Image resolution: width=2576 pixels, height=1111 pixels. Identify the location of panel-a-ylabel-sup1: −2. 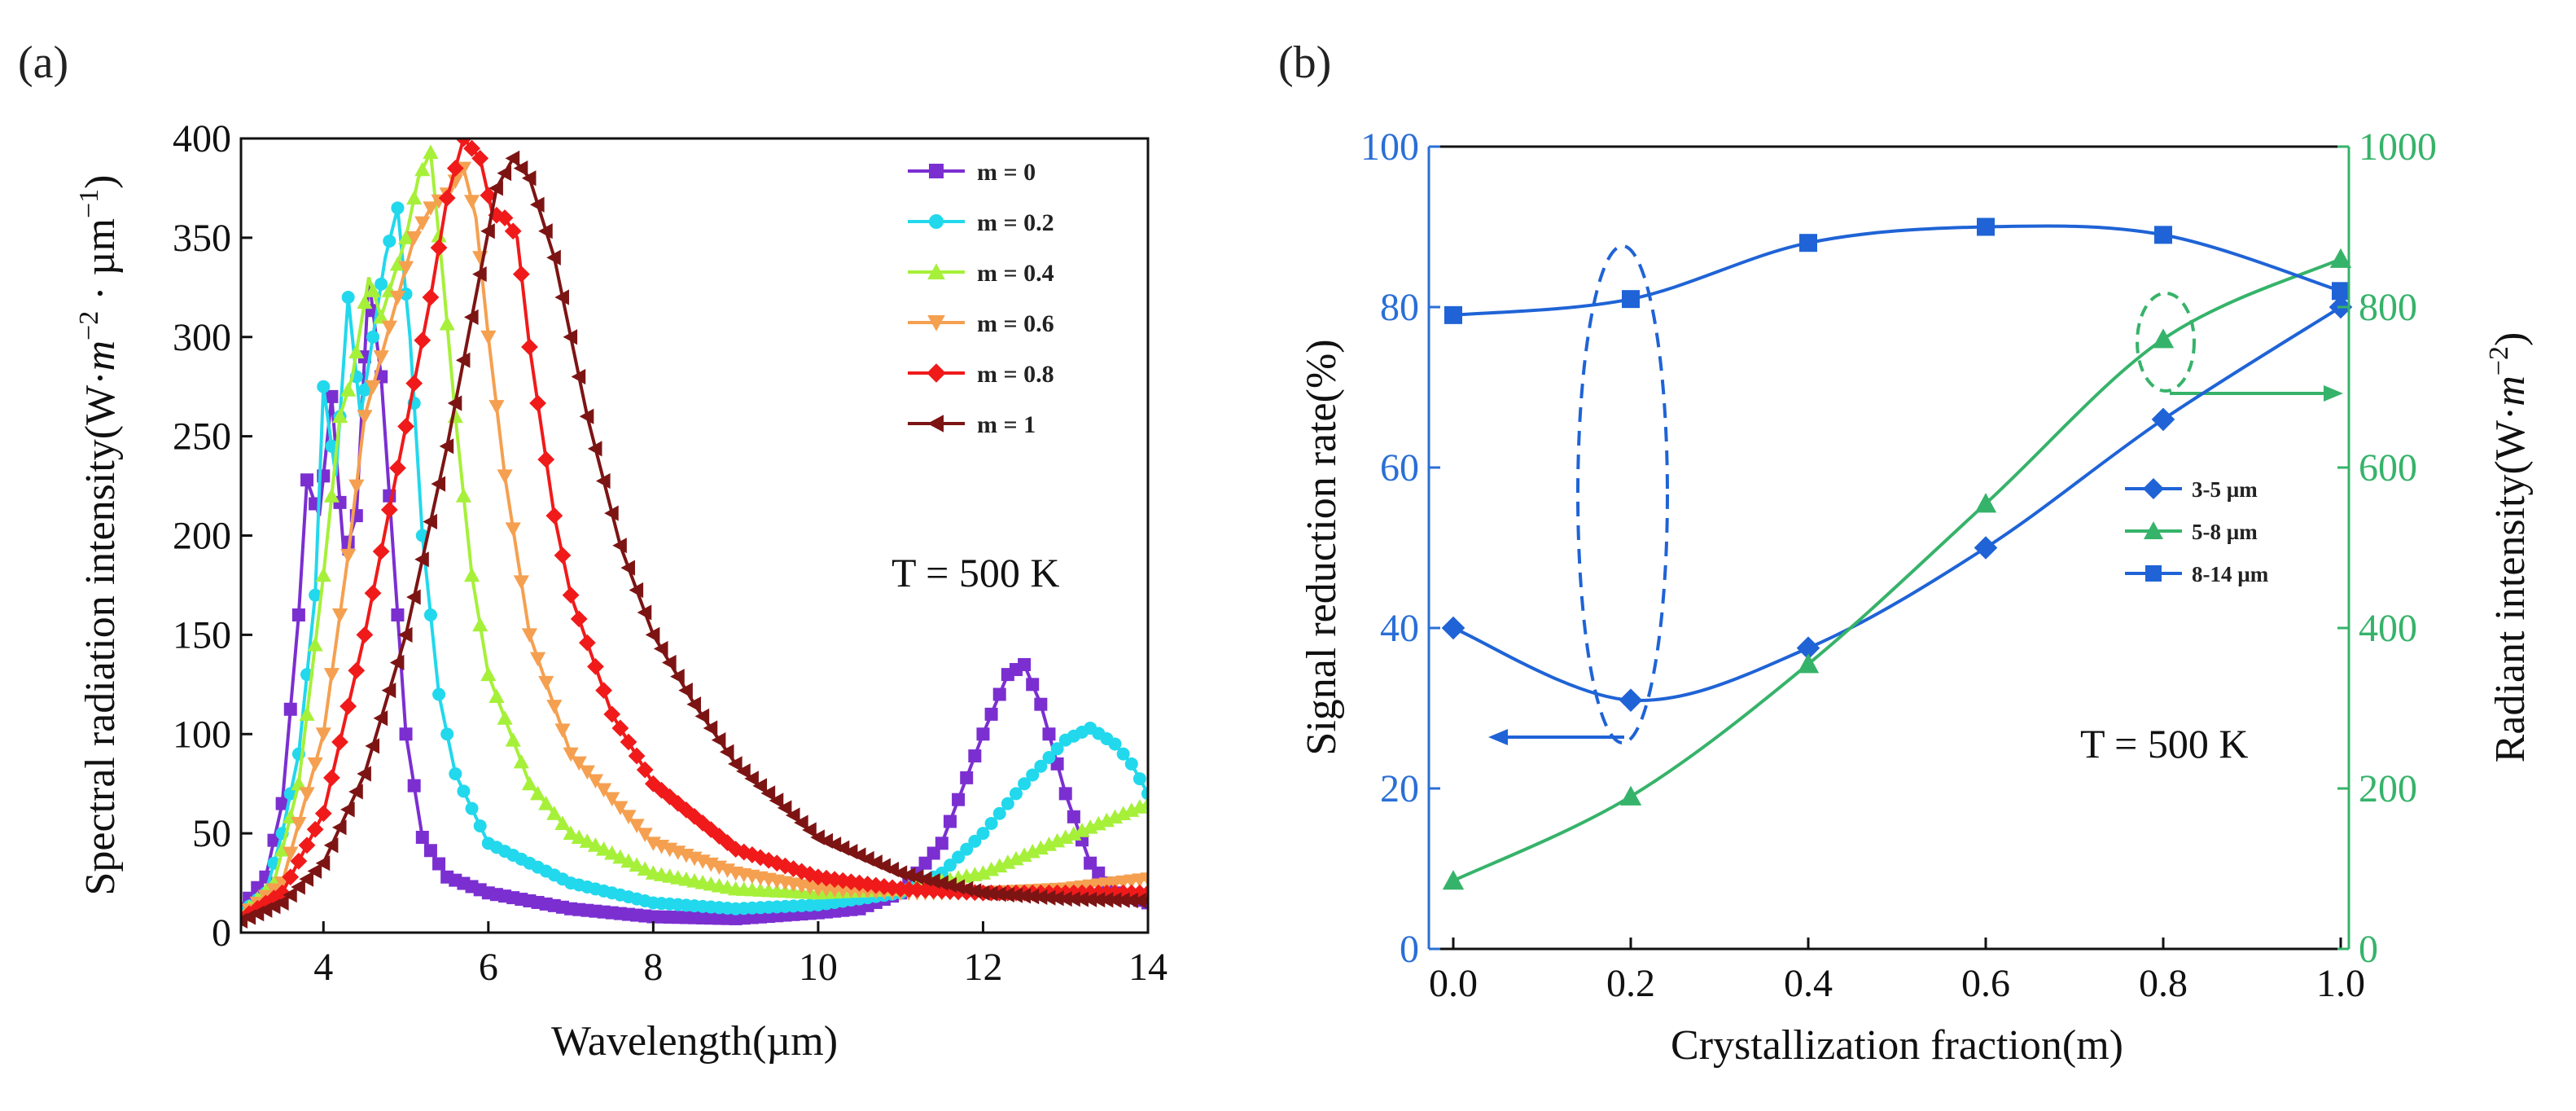
(89, 325).